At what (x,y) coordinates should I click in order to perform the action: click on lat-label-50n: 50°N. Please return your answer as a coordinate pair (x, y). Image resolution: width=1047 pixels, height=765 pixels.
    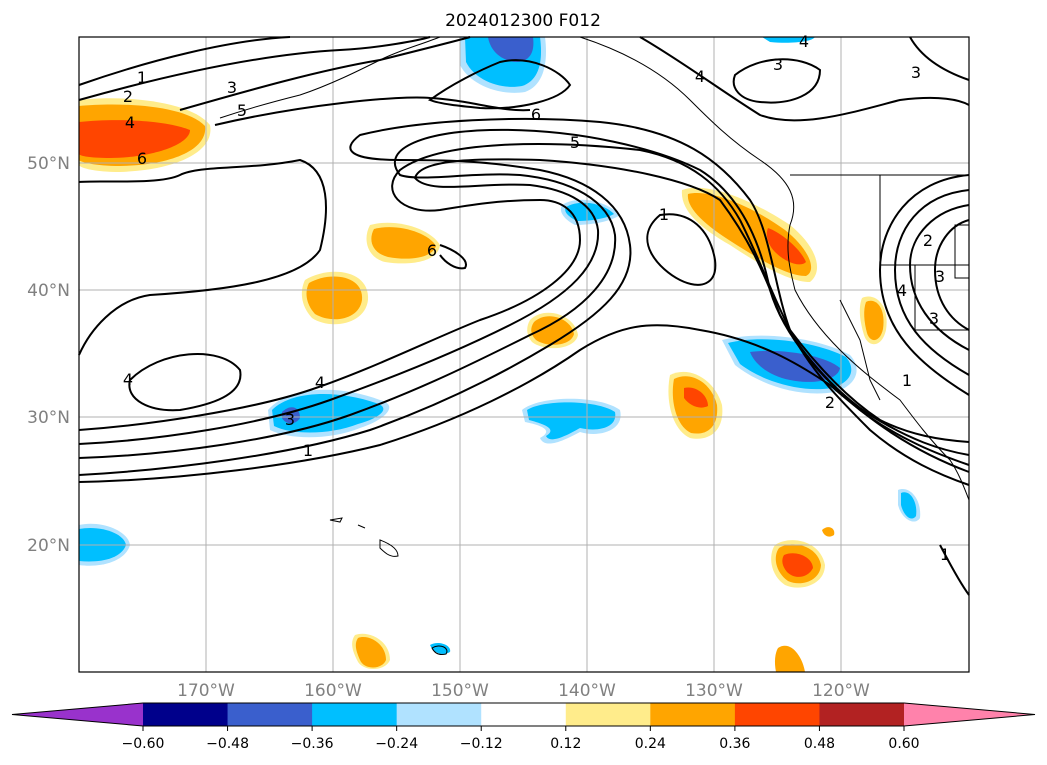
    Looking at the image, I should click on (48, 164).